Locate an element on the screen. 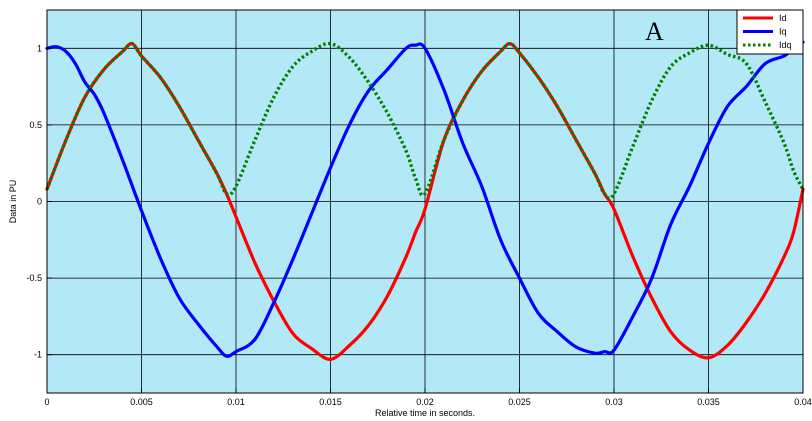 Image resolution: width=812 pixels, height=421 pixels. x-tick-label: 0.03 is located at coordinates (614, 402).